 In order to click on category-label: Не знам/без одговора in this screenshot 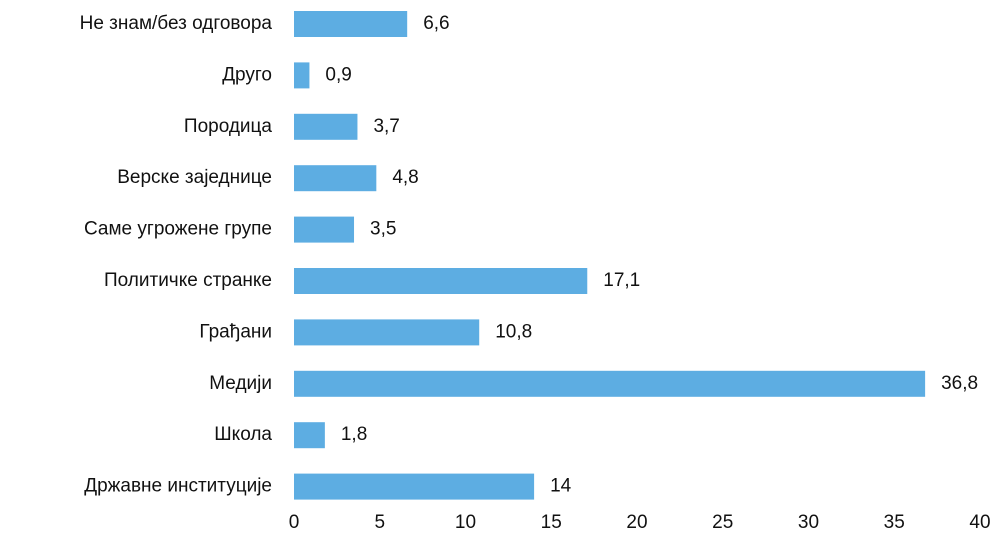, I will do `click(176, 23)`.